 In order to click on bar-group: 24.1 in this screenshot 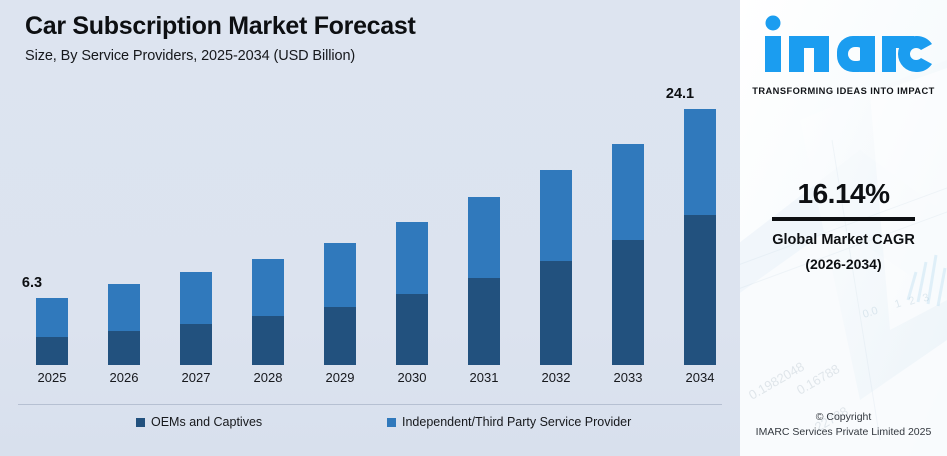, I will do `click(700, 221)`.